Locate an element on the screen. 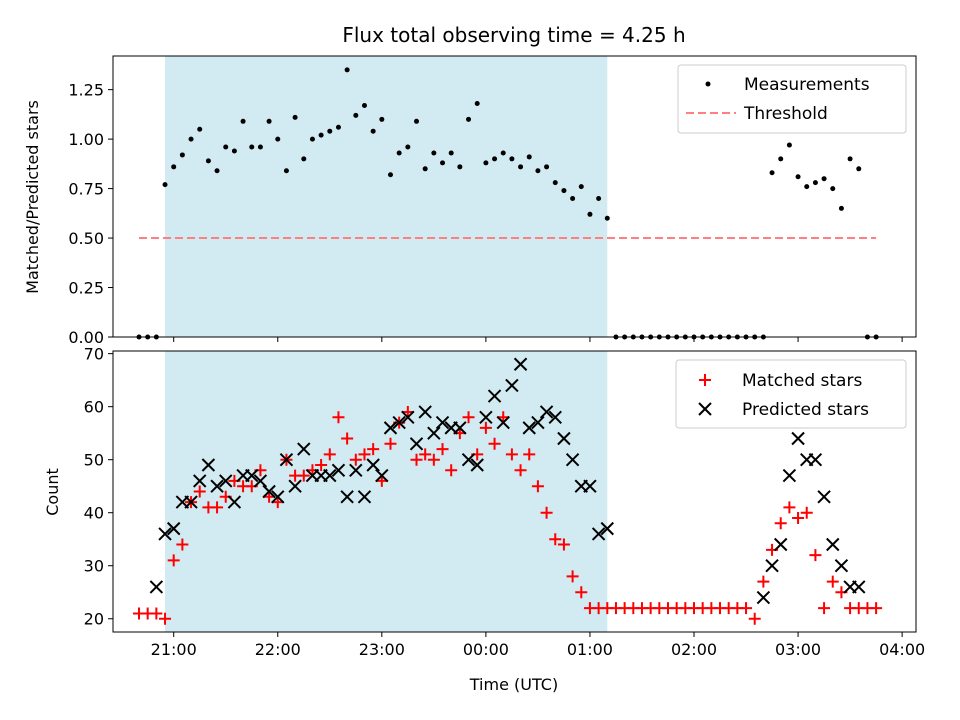 The width and height of the screenshot is (960, 720). bottom-x-ticks: 21:00 22:00 23:00 00:00 01:00 02:00 03:00 04:00 is located at coordinates (538, 645).